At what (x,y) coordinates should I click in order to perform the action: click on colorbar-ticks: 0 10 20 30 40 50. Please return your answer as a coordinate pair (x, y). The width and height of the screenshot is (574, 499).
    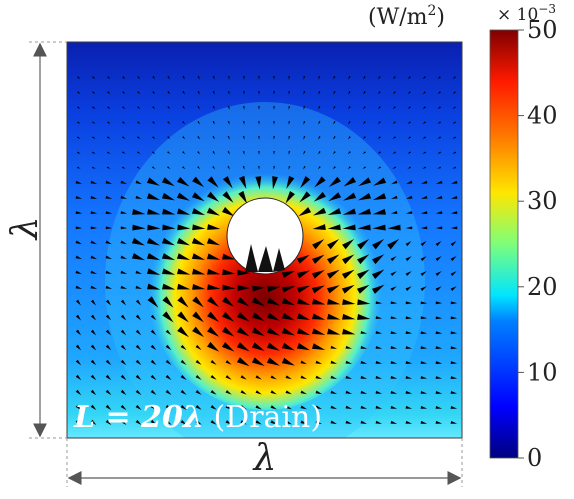
    Looking at the image, I should click on (538, 244).